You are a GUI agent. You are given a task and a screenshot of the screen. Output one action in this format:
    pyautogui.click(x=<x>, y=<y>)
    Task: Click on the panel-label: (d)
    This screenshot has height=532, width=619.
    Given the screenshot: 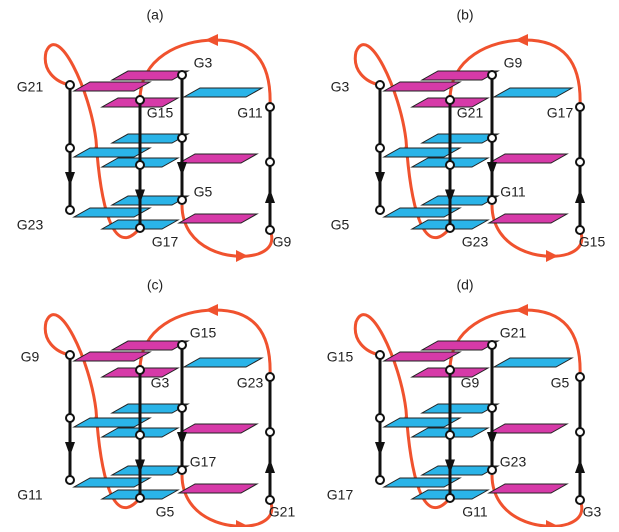 What is the action you would take?
    pyautogui.click(x=464, y=285)
    